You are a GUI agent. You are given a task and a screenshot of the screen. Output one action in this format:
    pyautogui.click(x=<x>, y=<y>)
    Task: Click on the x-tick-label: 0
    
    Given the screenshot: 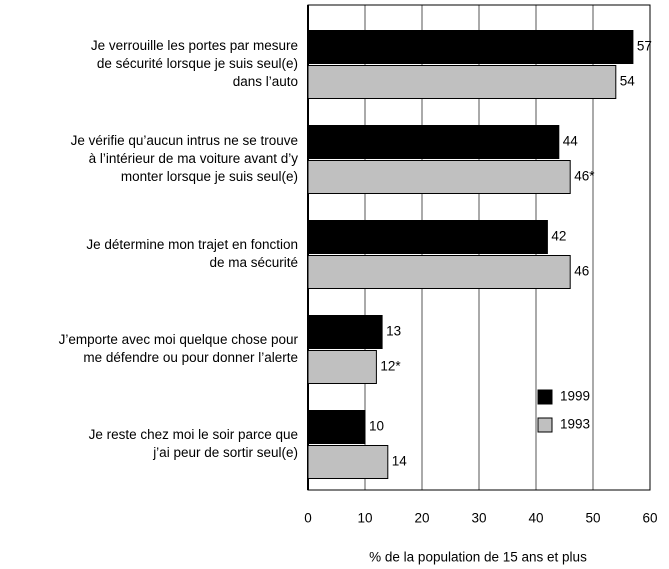 What is the action you would take?
    pyautogui.click(x=308, y=518)
    